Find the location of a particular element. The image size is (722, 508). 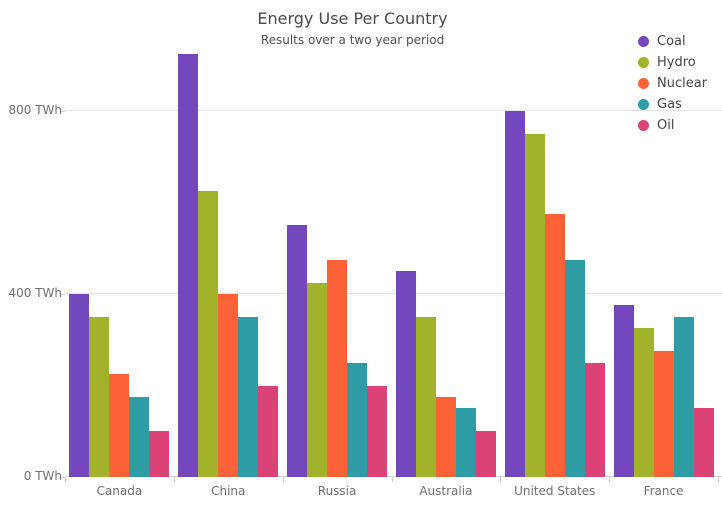

bar-coal-canada is located at coordinates (79, 385).